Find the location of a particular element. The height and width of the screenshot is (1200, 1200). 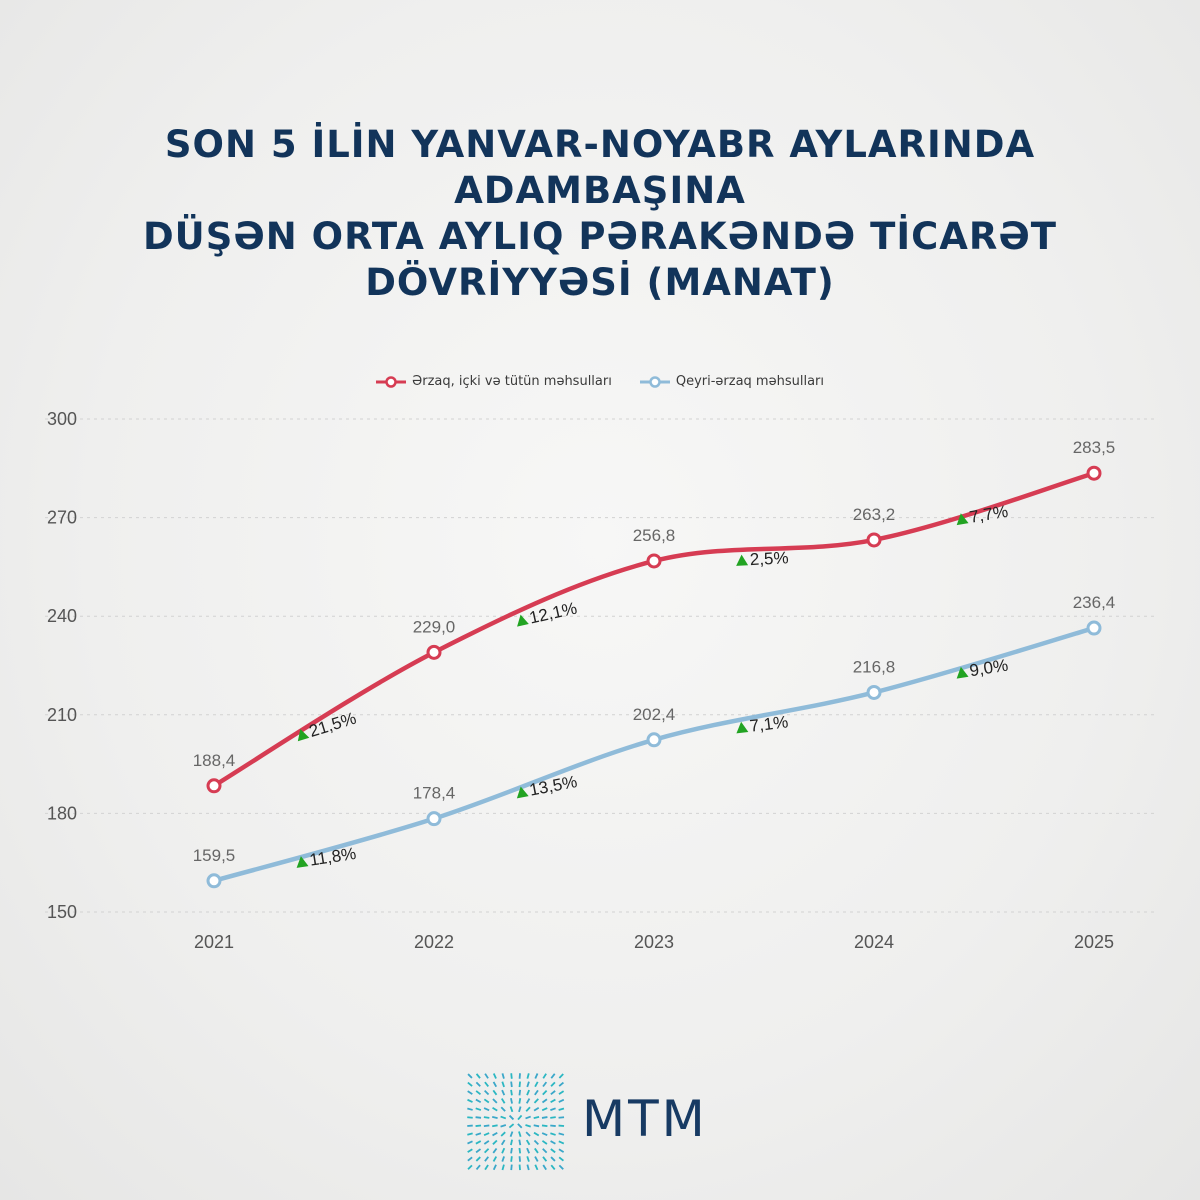

legend-label-nonfood: Qeyri-ərzaq məhsulları is located at coordinates (749, 381).